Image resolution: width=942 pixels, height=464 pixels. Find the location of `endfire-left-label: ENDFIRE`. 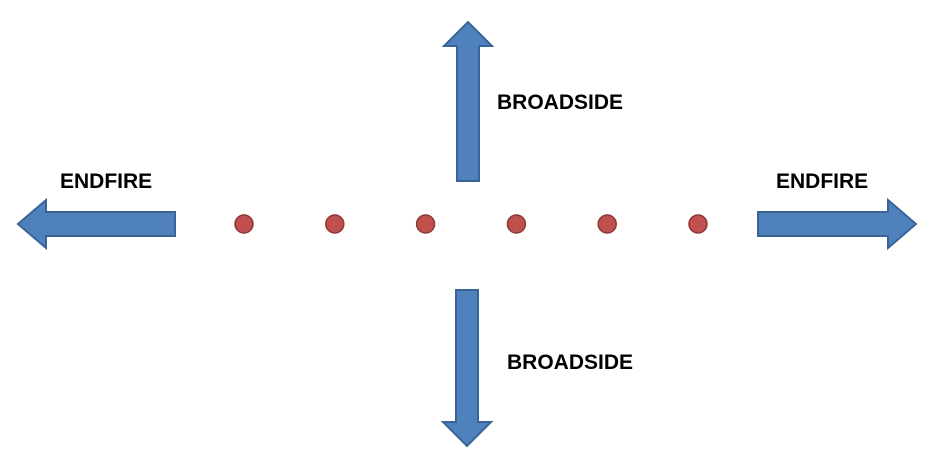

endfire-left-label: ENDFIRE is located at coordinates (106, 181).